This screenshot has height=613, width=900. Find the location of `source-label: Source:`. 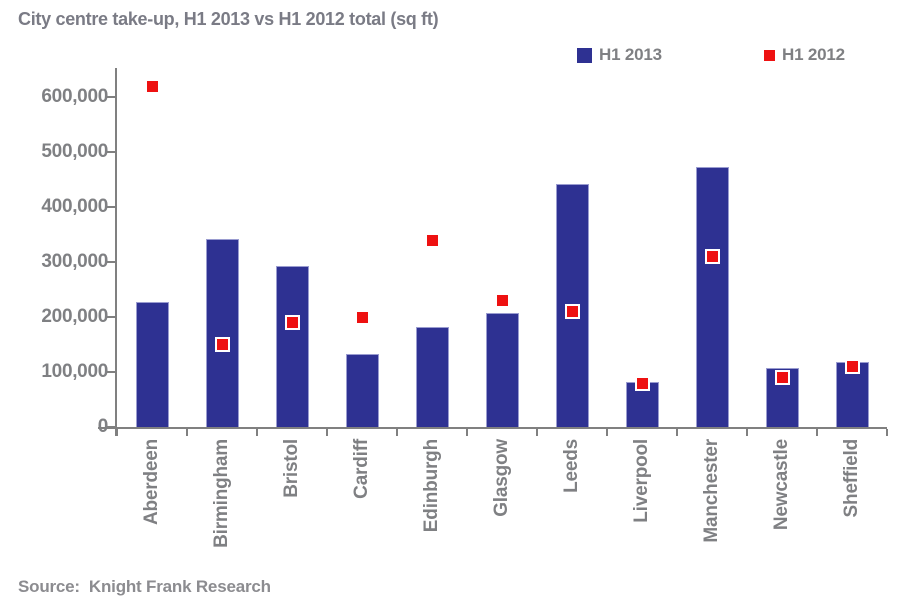

source-label: Source: is located at coordinates (49, 586).